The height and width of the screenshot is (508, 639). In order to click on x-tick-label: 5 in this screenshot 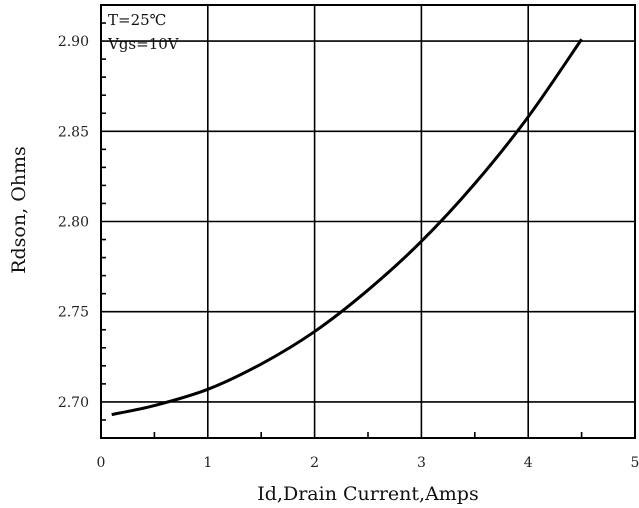, I will do `click(635, 463)`.